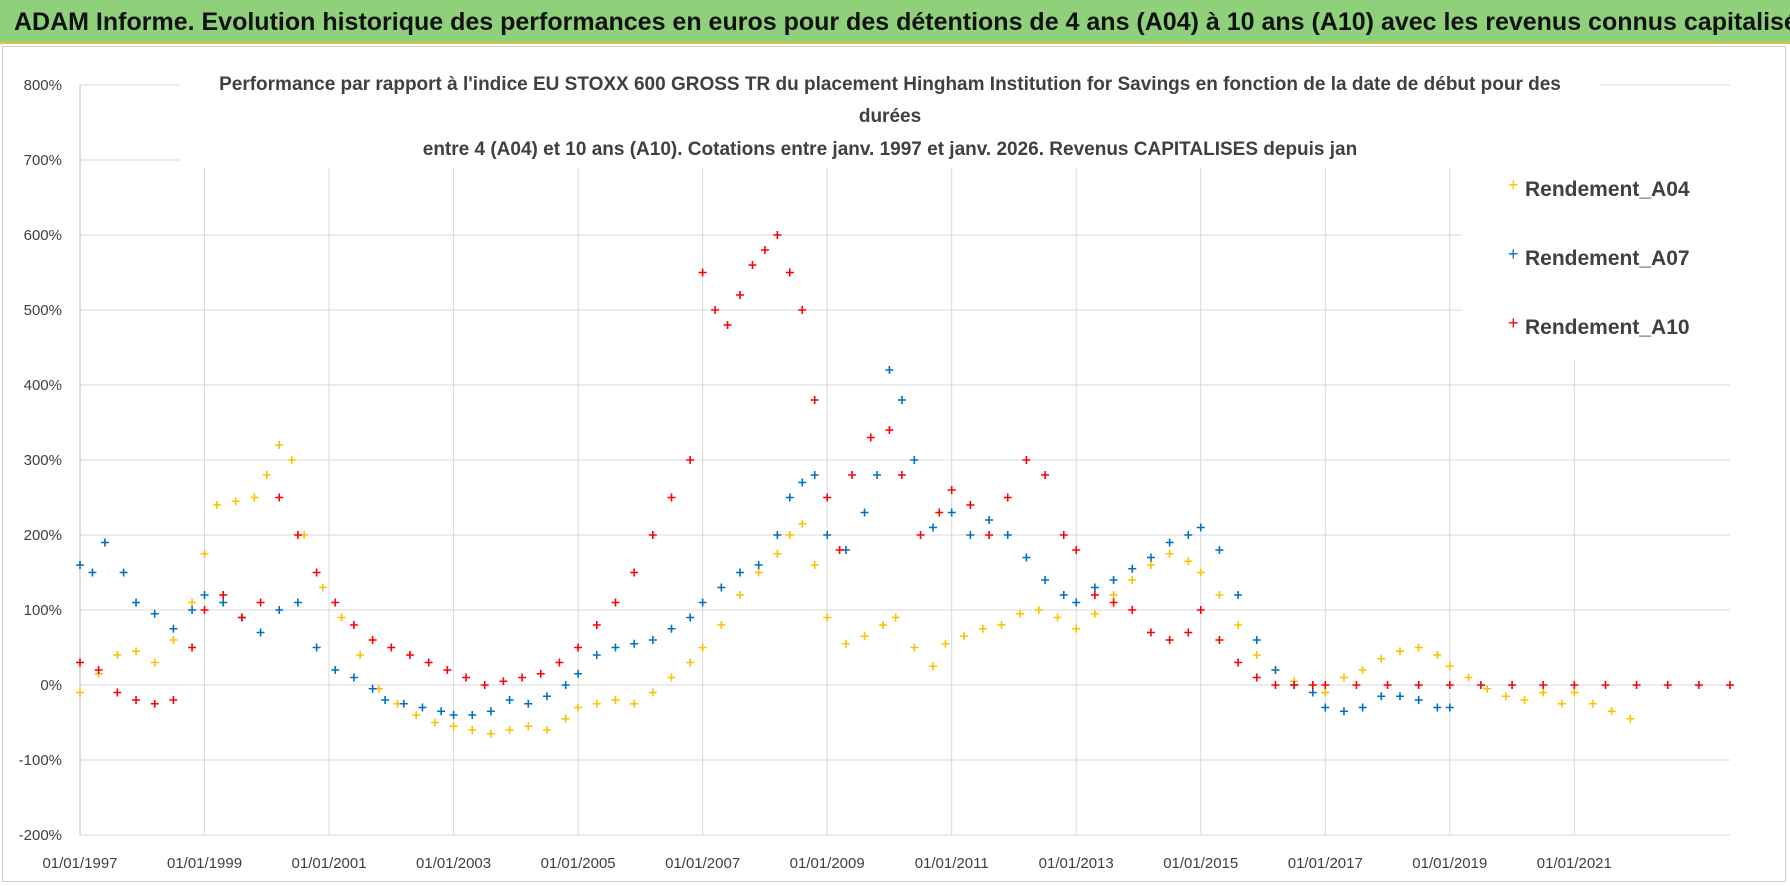  What do you see at coordinates (1325, 863) in the screenshot?
I see `x-tick-label: 01/01/2017` at bounding box center [1325, 863].